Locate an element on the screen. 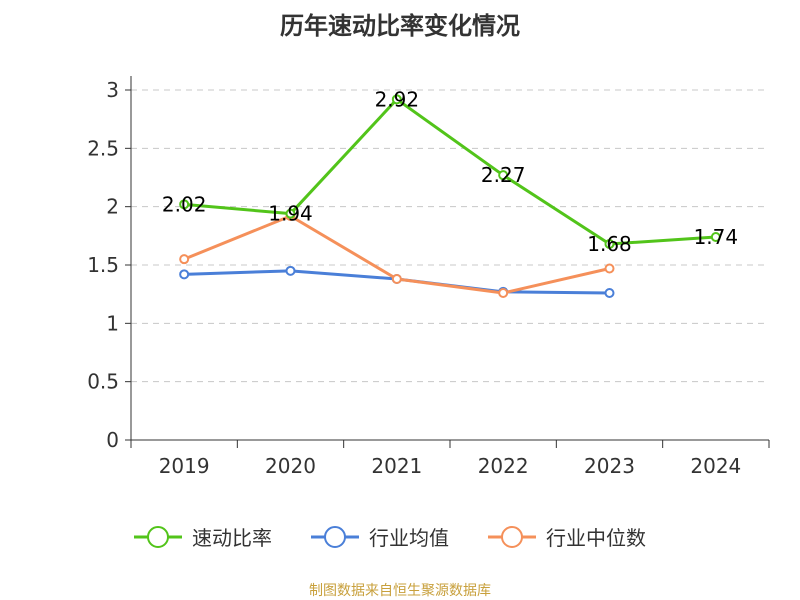  data-label: 1.74 is located at coordinates (716, 237).